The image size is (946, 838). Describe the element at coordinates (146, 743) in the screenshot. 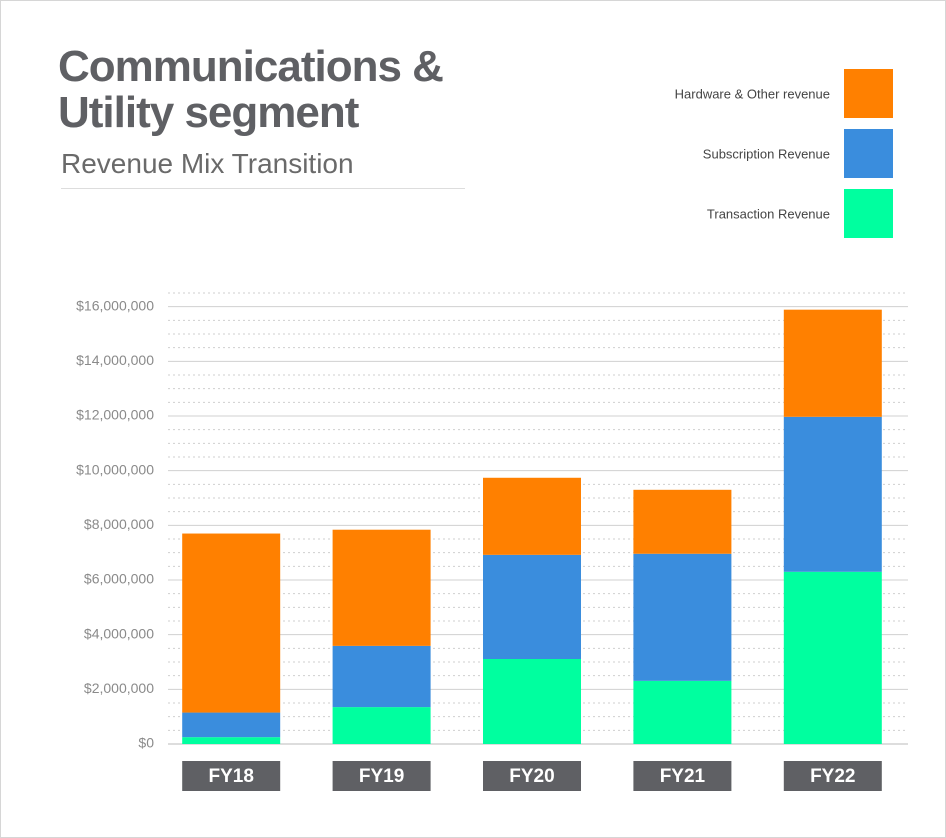

I see `y-tick-label: $0` at that location.